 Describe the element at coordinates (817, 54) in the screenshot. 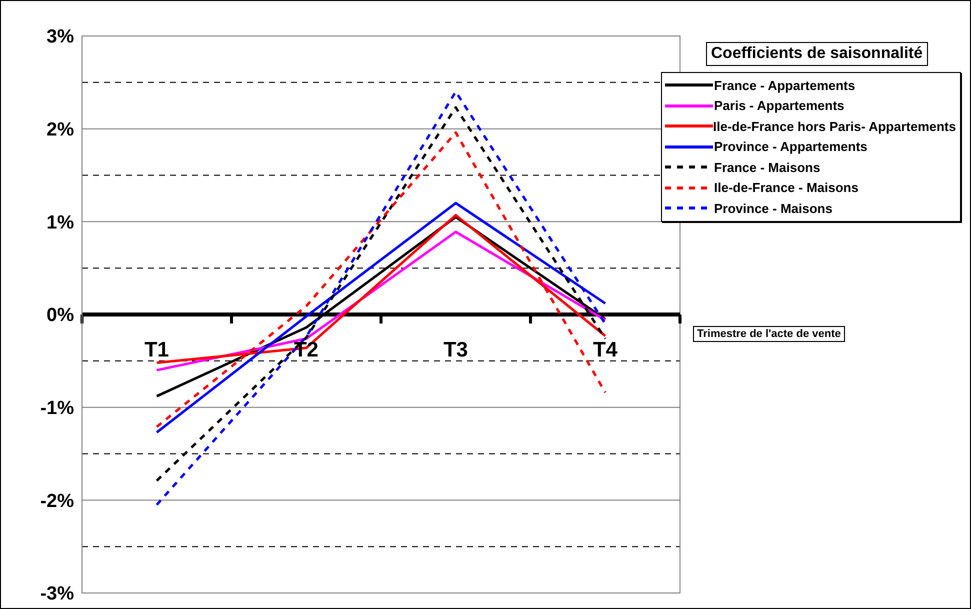

I see `legend-title: Coefficients de saisonnalité` at that location.